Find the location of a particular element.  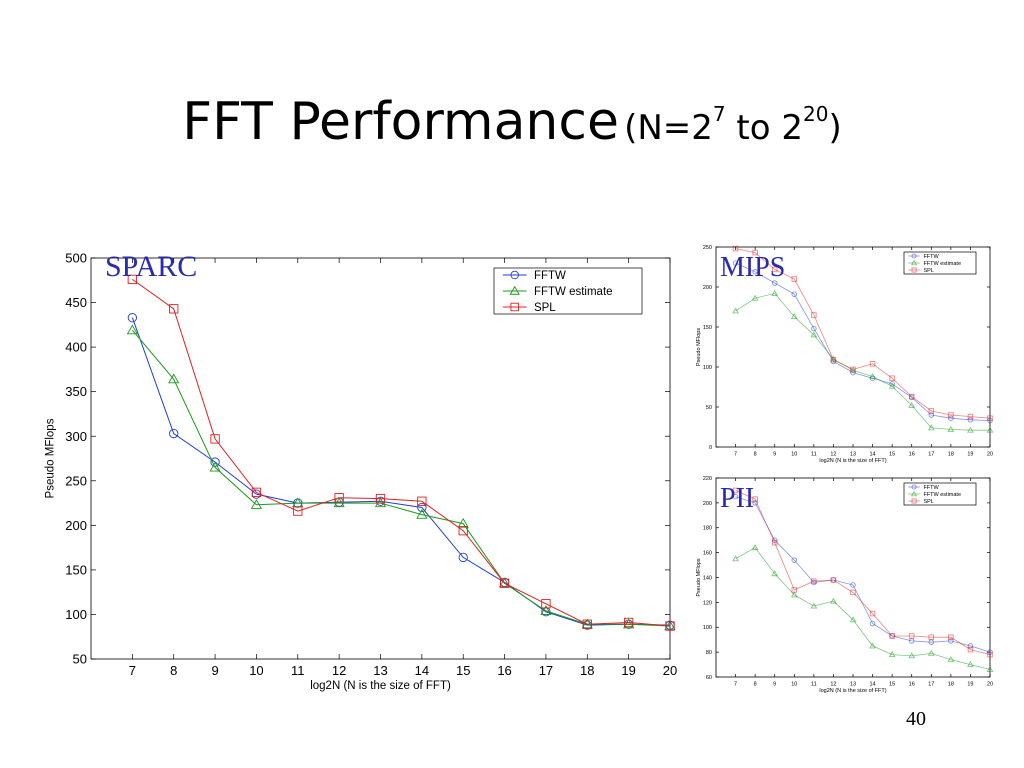

pii-ytick-label: 120 is located at coordinates (707, 603).